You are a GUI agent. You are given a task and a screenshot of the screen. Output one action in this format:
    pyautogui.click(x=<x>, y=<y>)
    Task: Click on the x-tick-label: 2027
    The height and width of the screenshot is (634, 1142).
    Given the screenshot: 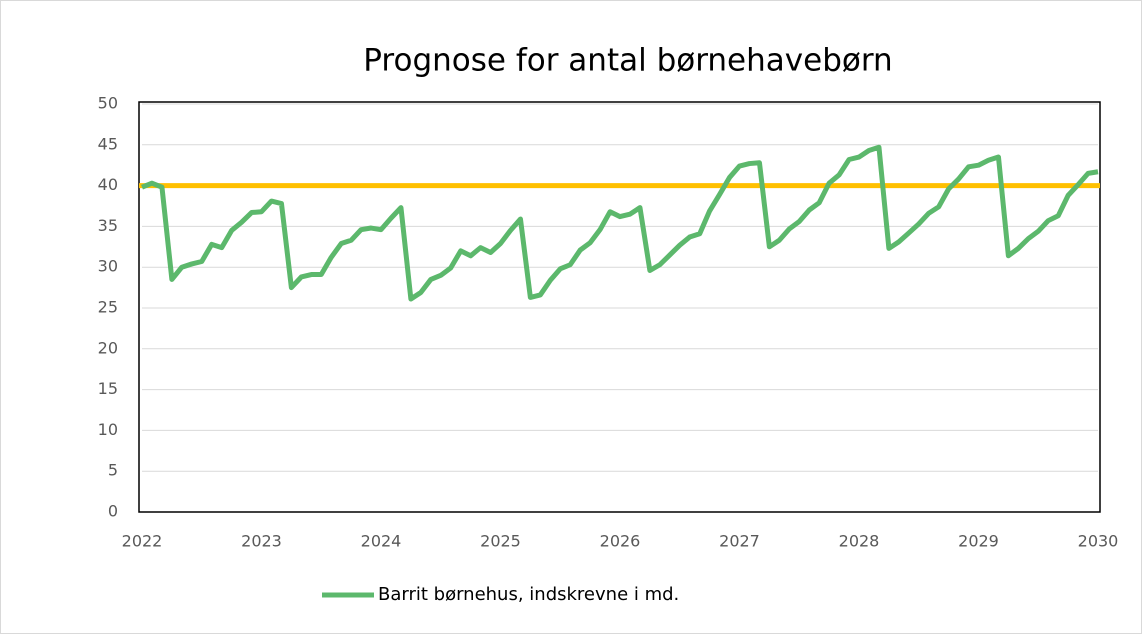 What is the action you would take?
    pyautogui.click(x=739, y=541)
    